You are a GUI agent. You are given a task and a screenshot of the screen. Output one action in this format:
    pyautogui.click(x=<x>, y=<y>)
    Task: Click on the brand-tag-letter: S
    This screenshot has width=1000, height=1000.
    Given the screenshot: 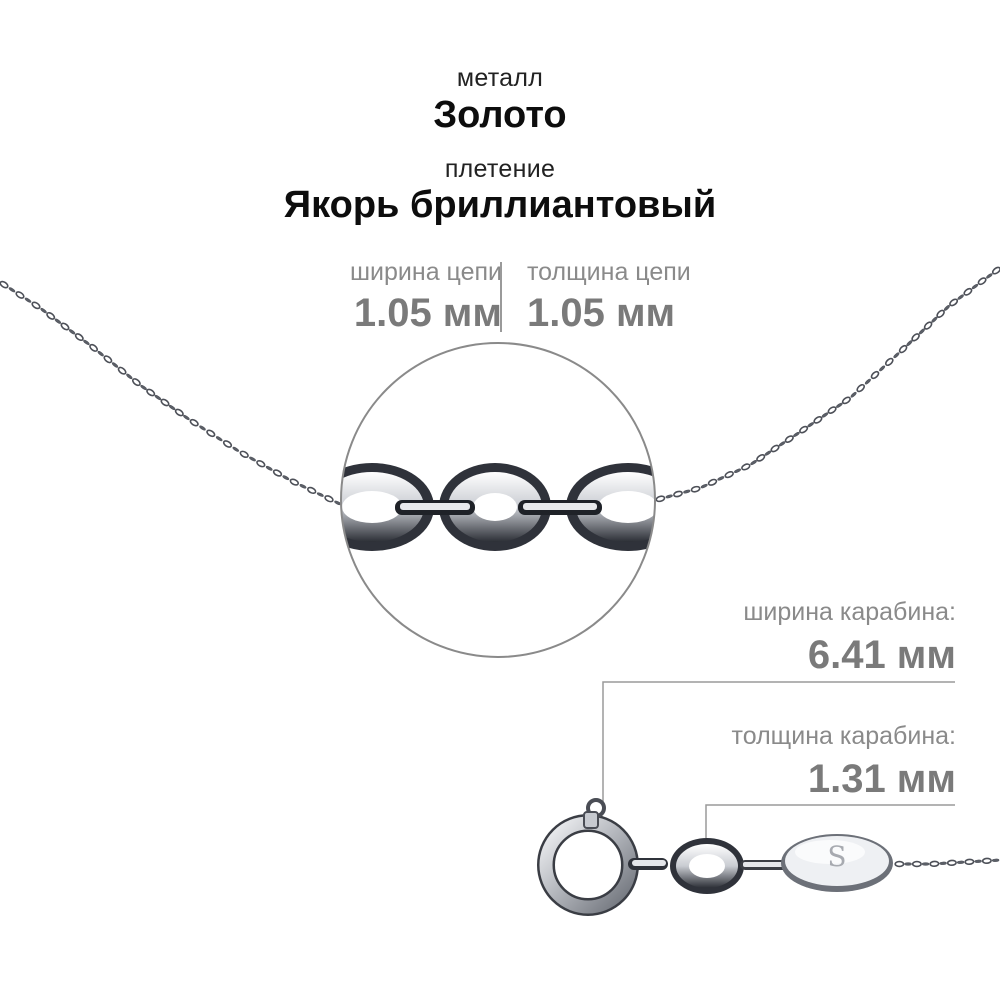 What is the action you would take?
    pyautogui.click(x=837, y=856)
    